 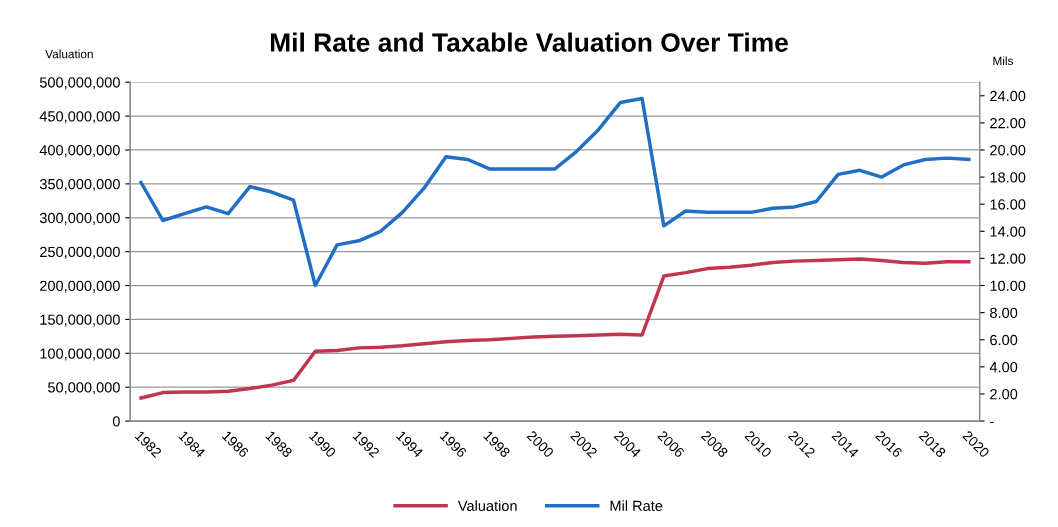 I want to click on y2-tick-label: 20.00, so click(x=1008, y=150).